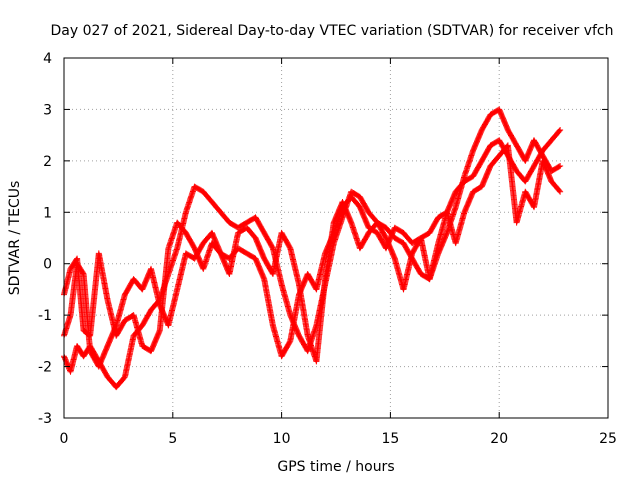 The image size is (640, 480). Describe the element at coordinates (47, 110) in the screenshot. I see `y-tick-label: 3` at that location.